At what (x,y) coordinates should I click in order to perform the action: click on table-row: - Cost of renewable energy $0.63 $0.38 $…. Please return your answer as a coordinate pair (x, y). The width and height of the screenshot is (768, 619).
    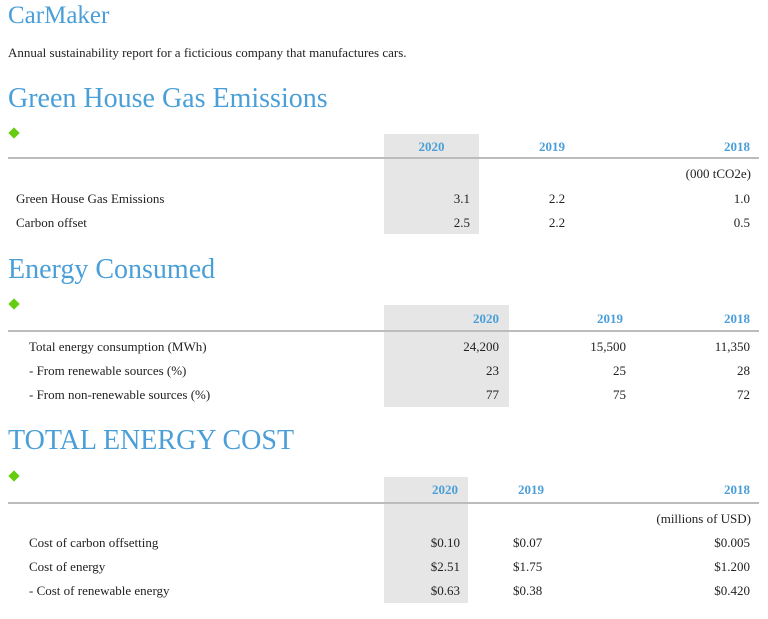
    Looking at the image, I should click on (384, 592).